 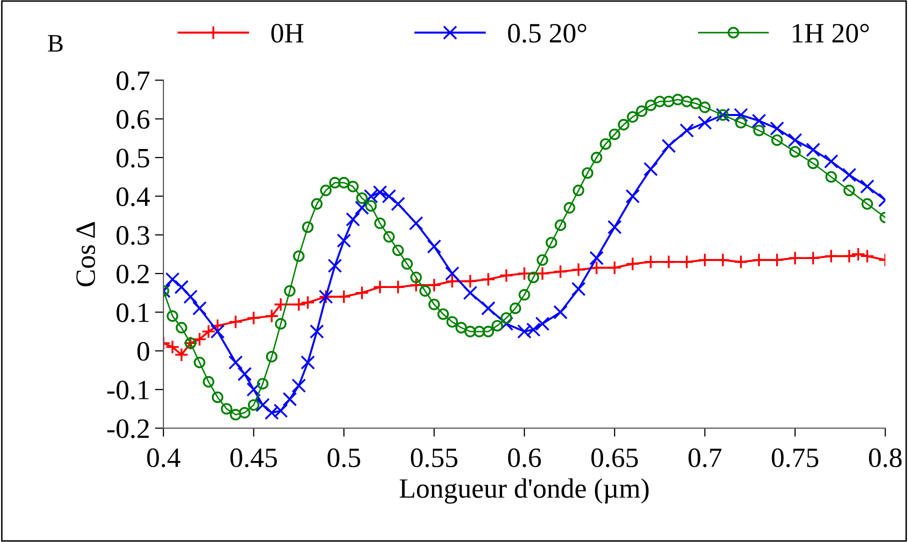 I want to click on y-tick-label: 0.5, so click(x=133, y=158).